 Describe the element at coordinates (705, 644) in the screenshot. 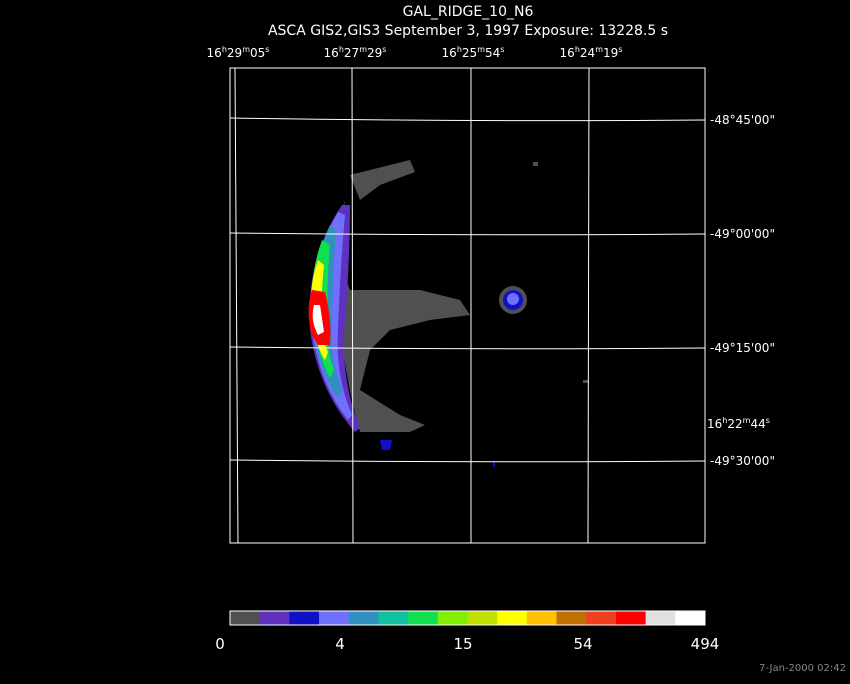

I see `colorbar-label: 494` at that location.